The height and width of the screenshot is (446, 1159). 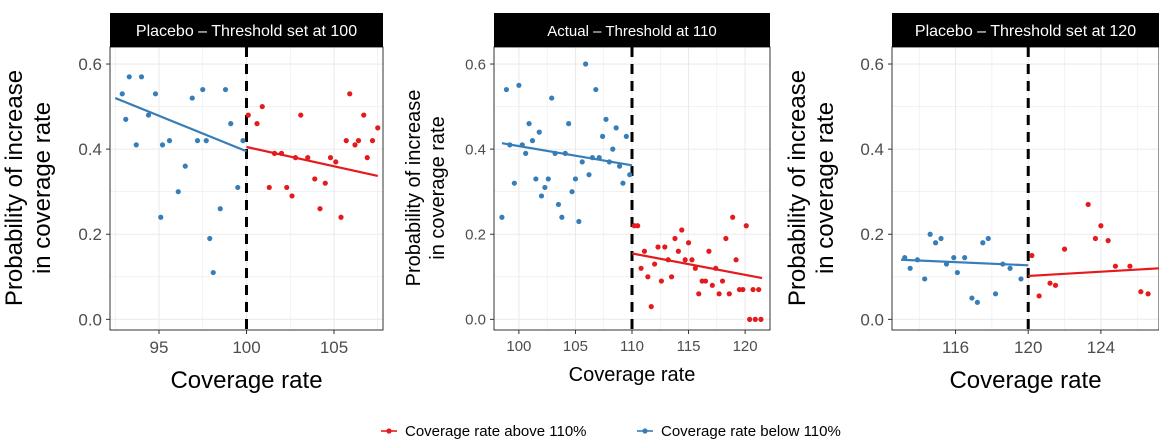 I want to click on y-axis-title: Probability of increasein coverage rate, so click(x=811, y=188).